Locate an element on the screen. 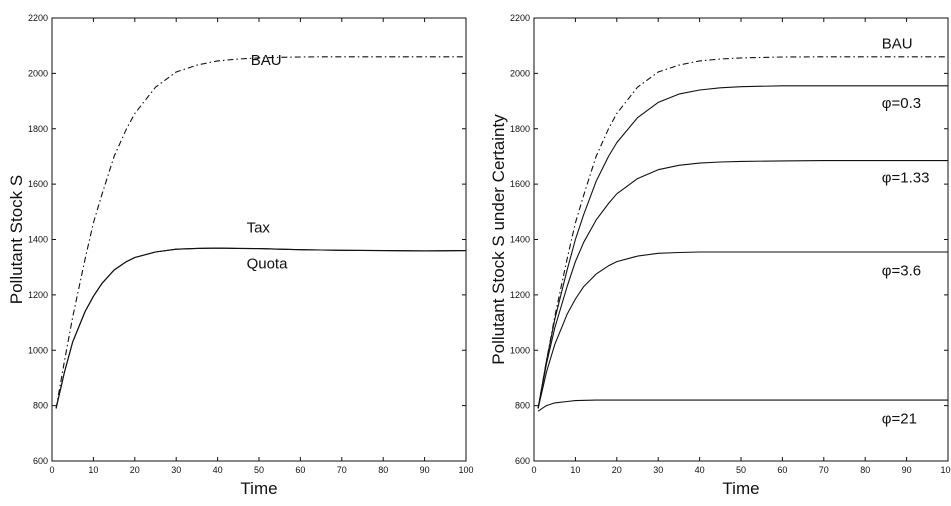  left-chart-xtick-label: 100 is located at coordinates (465, 470).